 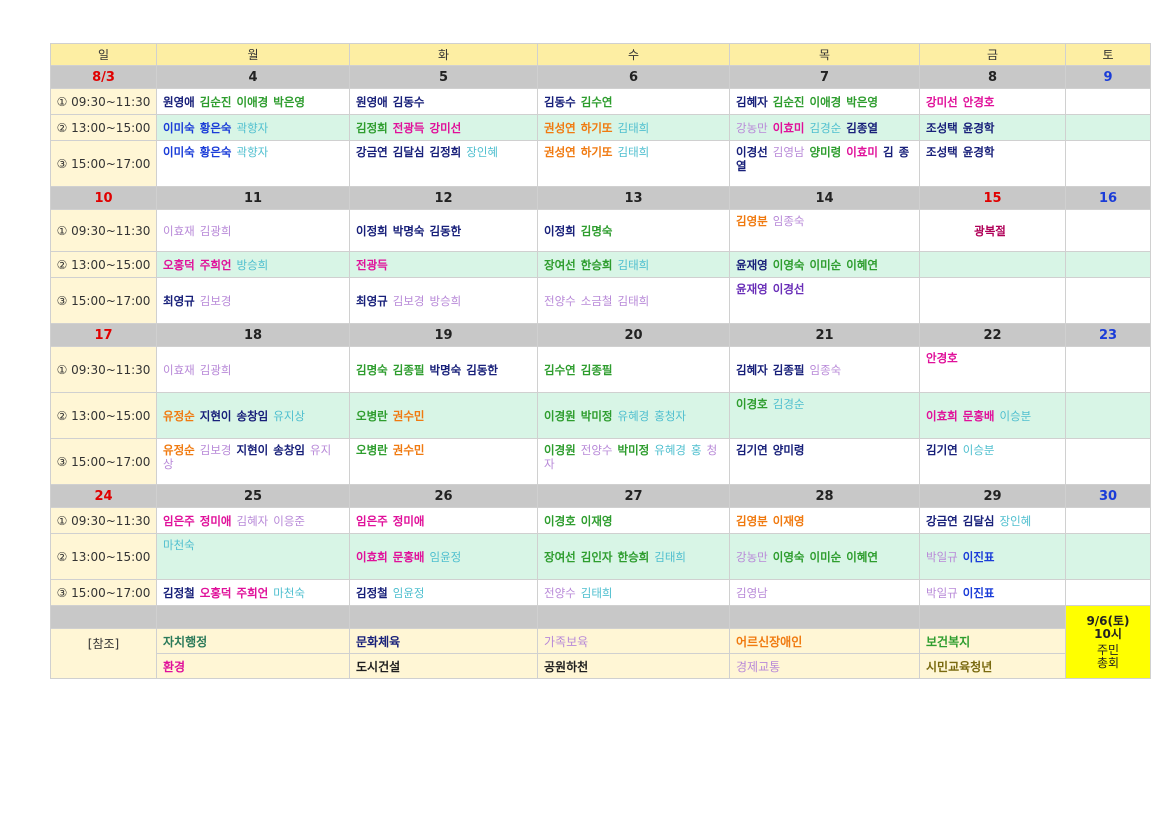 What do you see at coordinates (1015, 415) in the screenshot?
I see `volunteer-name: 이승분` at bounding box center [1015, 415].